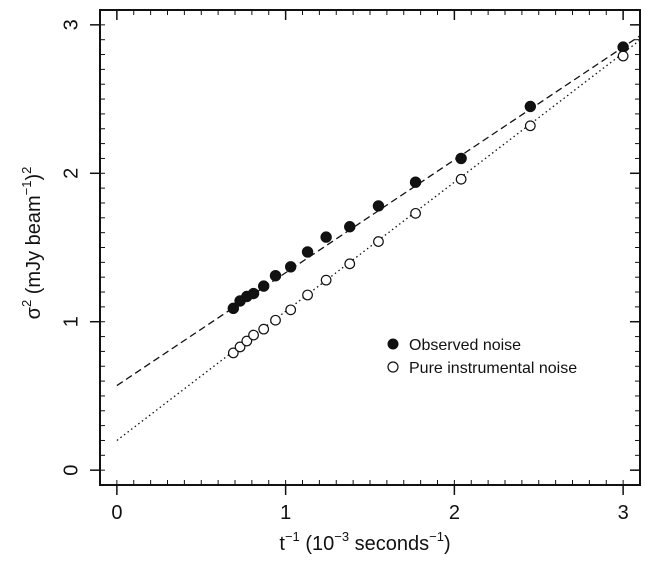 Image resolution: width=645 pixels, height=562 pixels. What do you see at coordinates (285, 513) in the screenshot?
I see `x-tick-label: 1` at bounding box center [285, 513].